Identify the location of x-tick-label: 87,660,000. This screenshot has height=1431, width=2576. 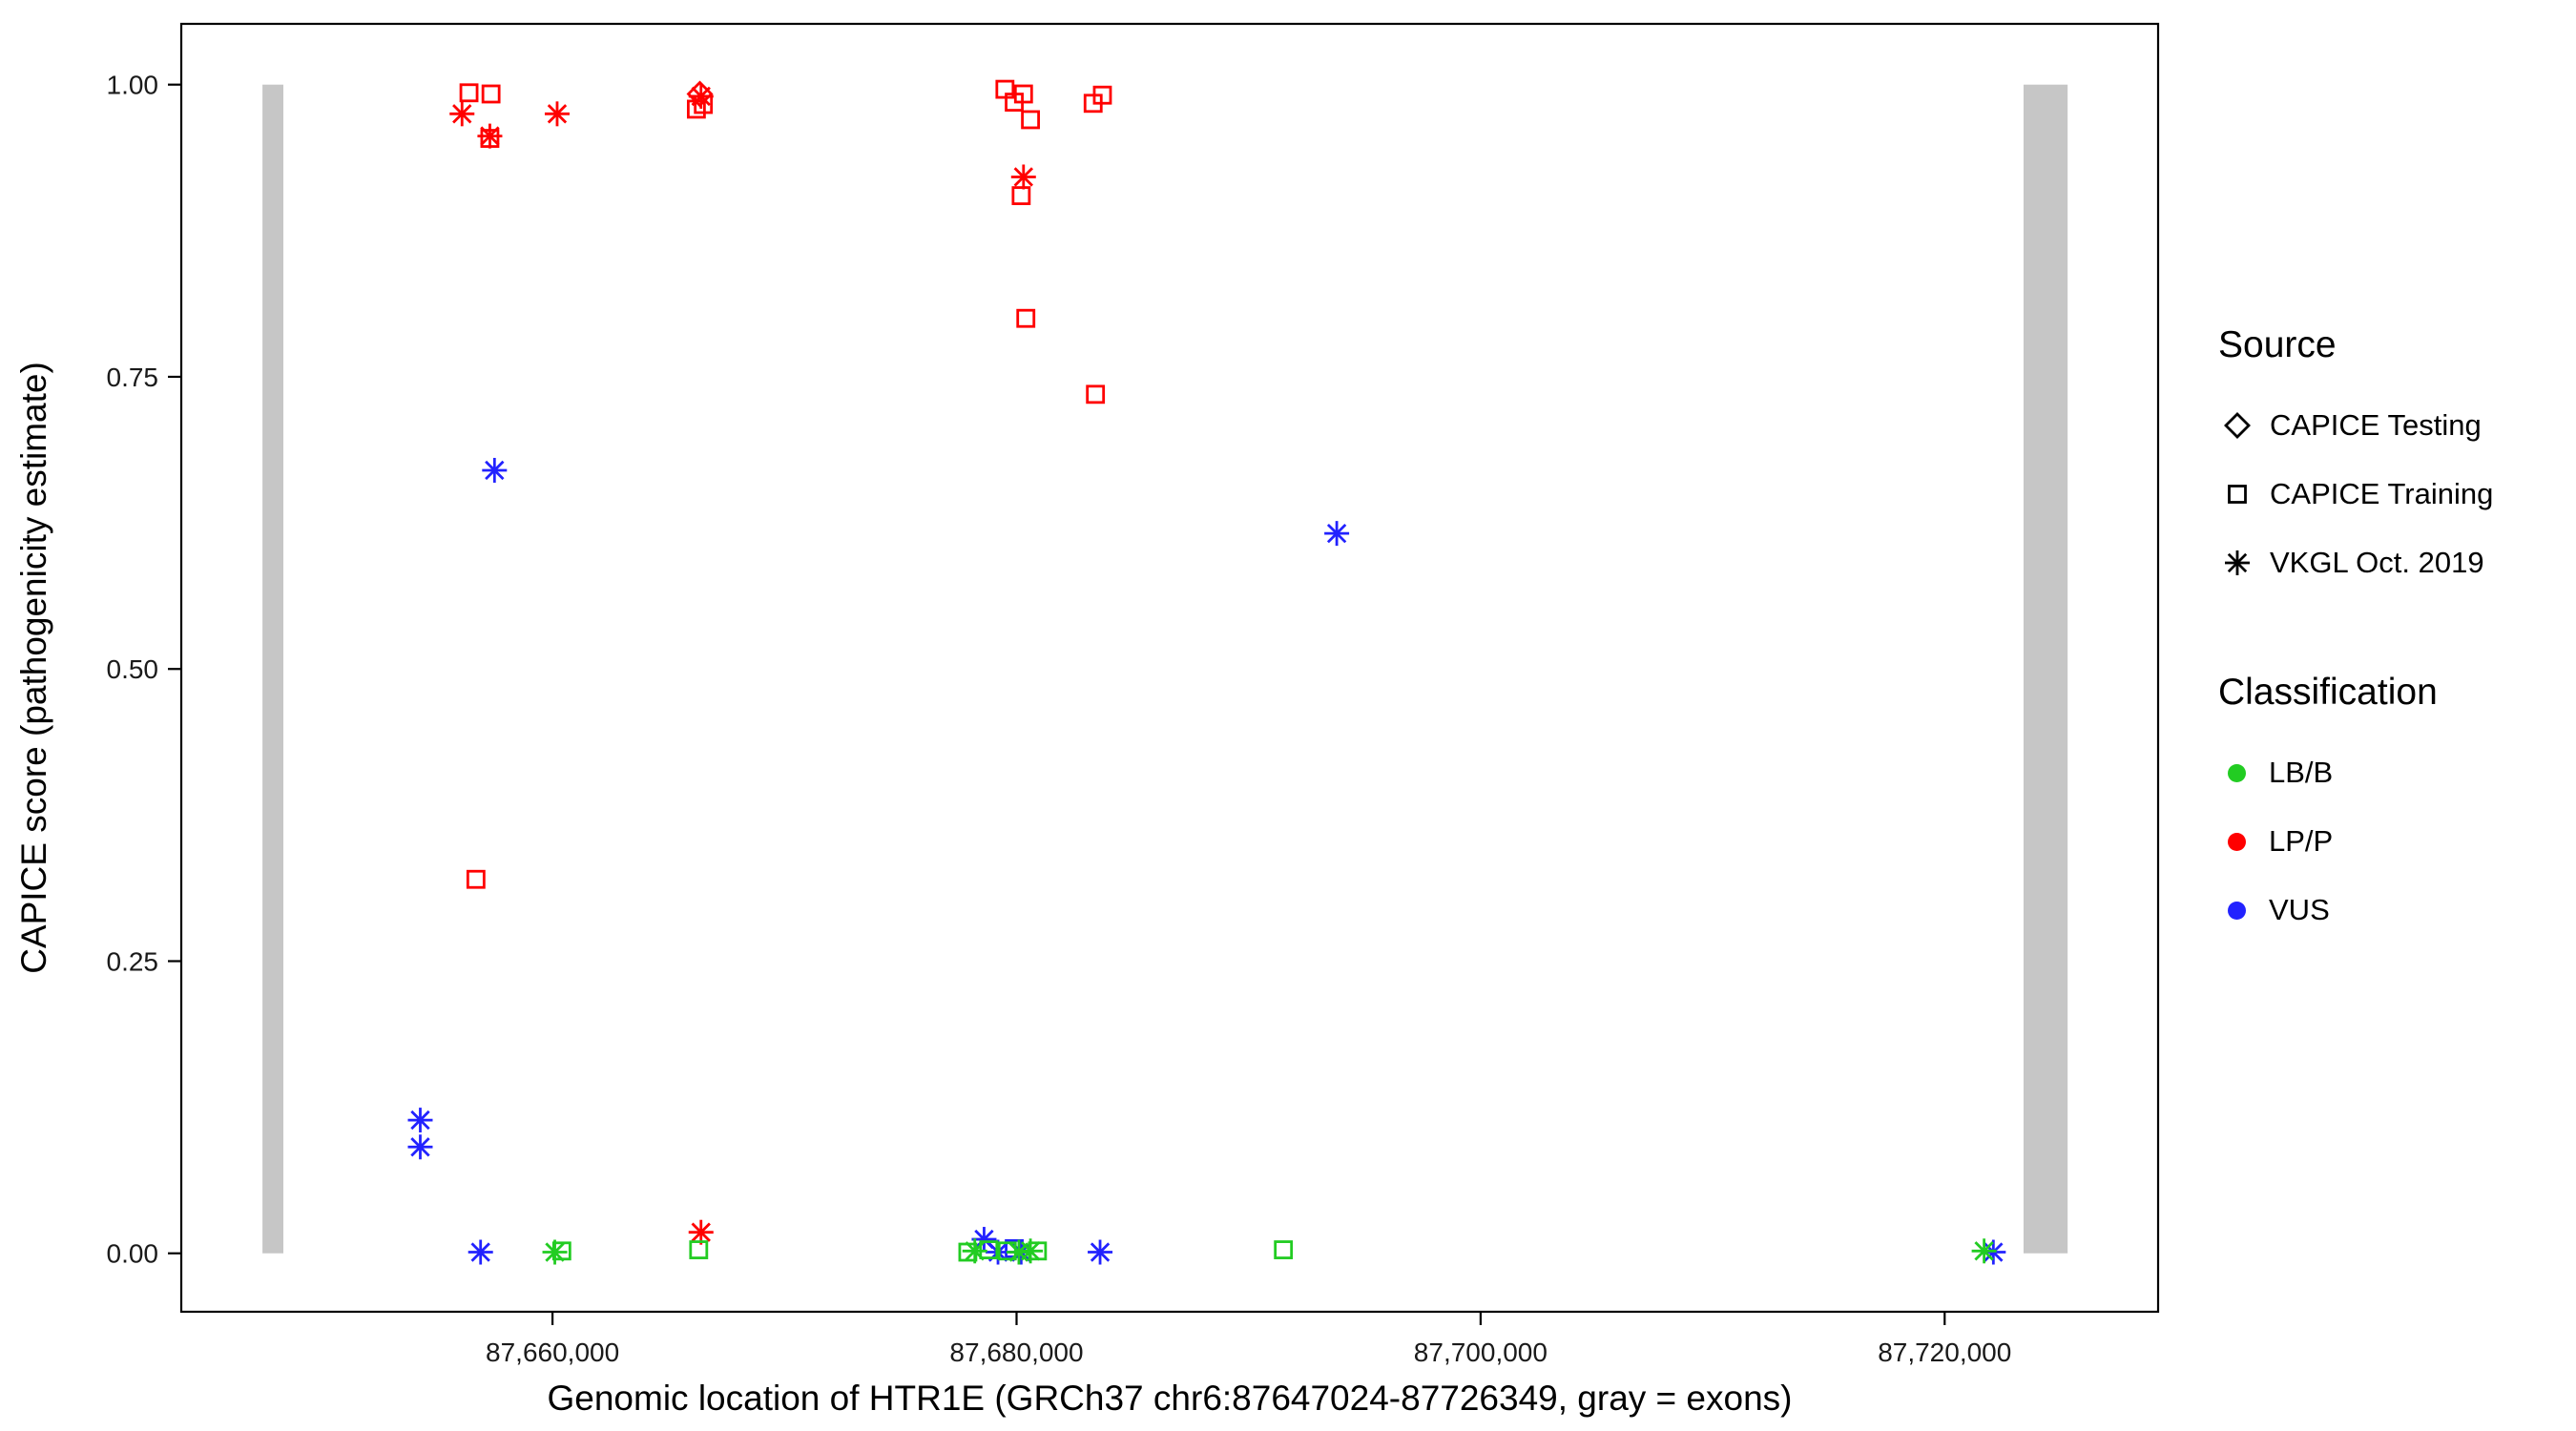
(552, 1353).